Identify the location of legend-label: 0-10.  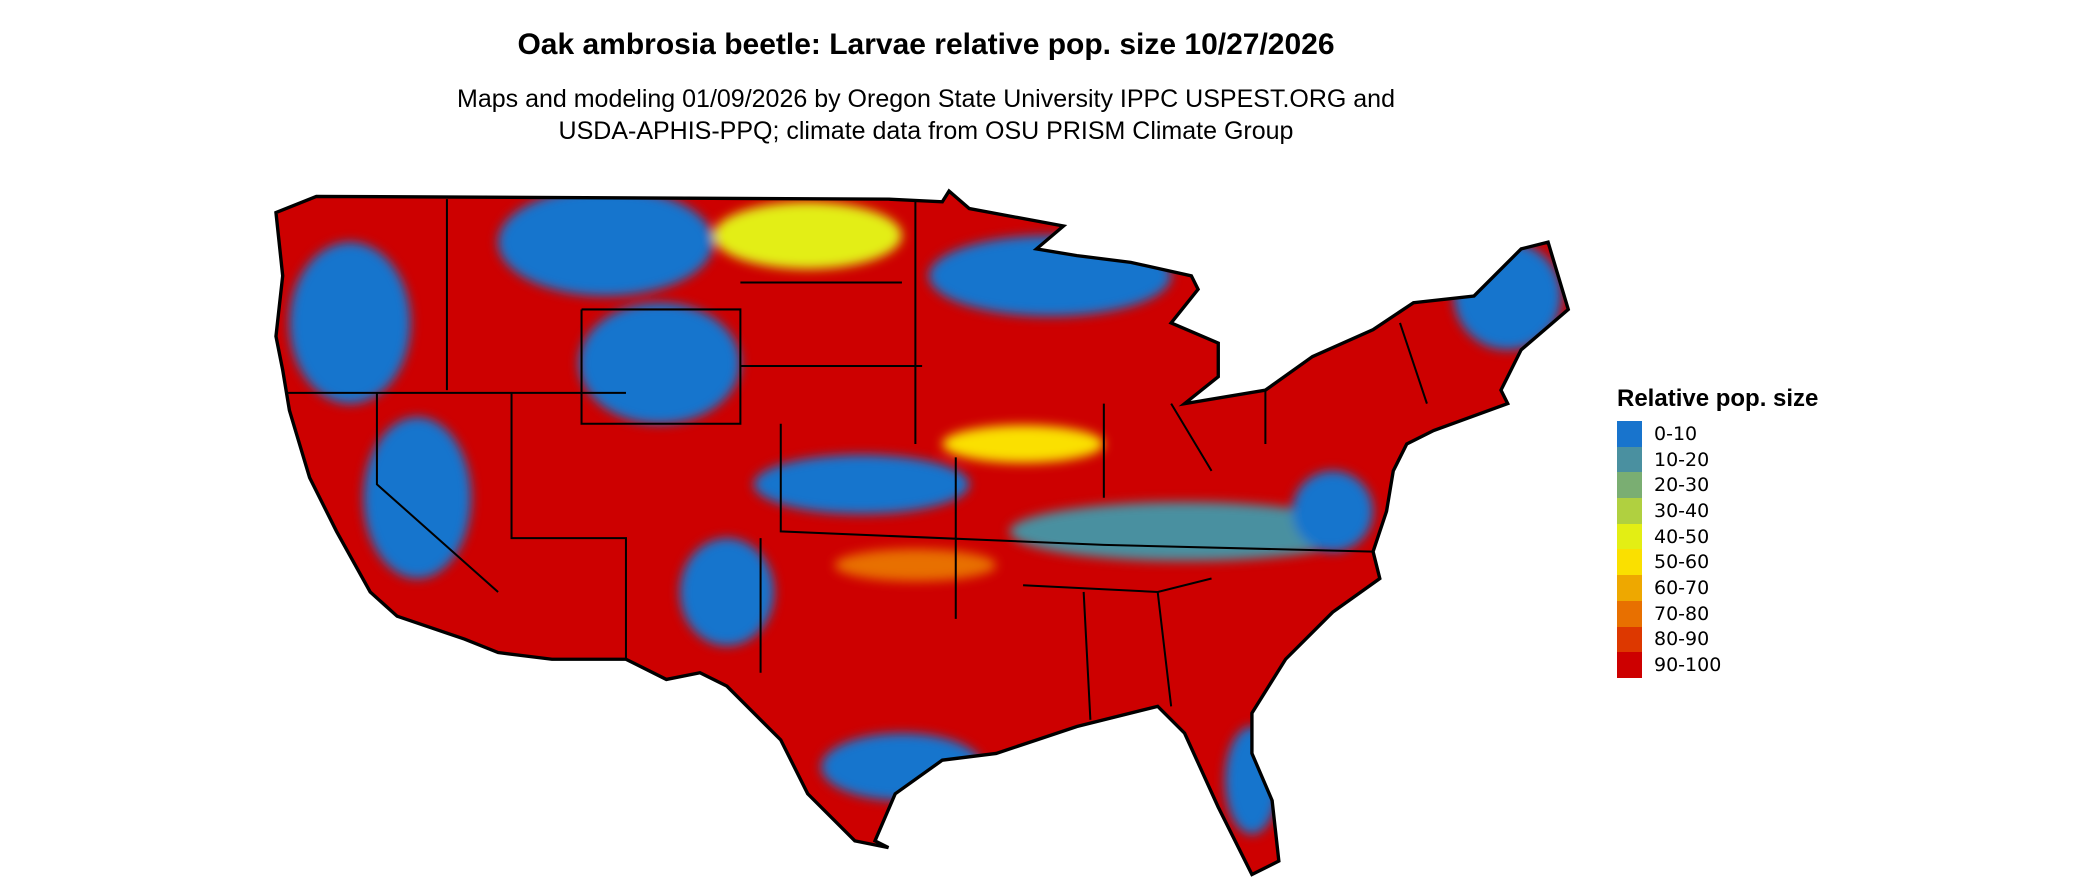
(1676, 433).